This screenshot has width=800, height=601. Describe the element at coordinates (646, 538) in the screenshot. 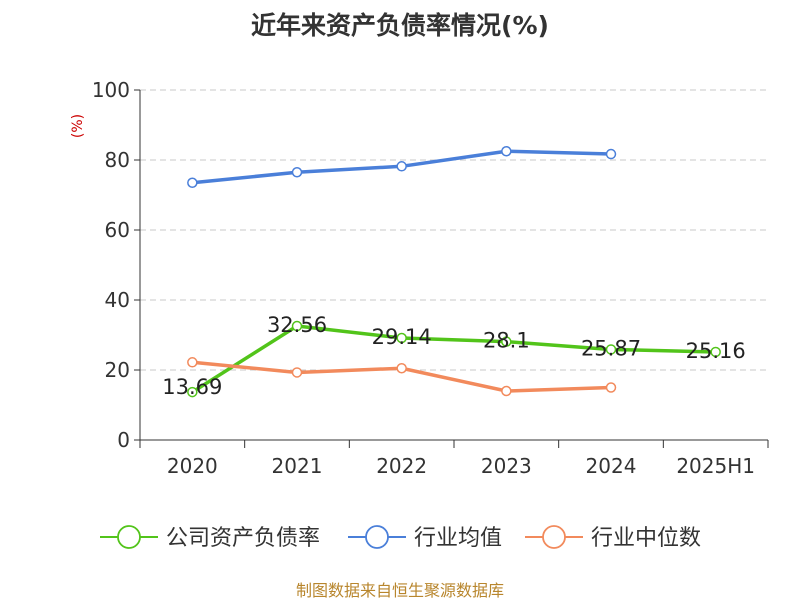

I see `legend-label: 行业中位数` at that location.